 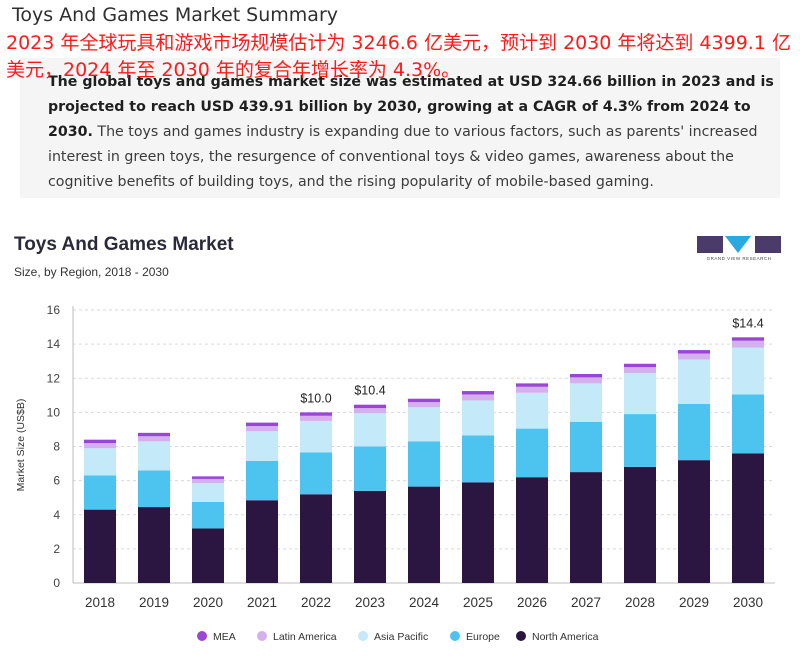 I want to click on annotations-group: $10.0 $10.4 $14.4, so click(x=531, y=360).